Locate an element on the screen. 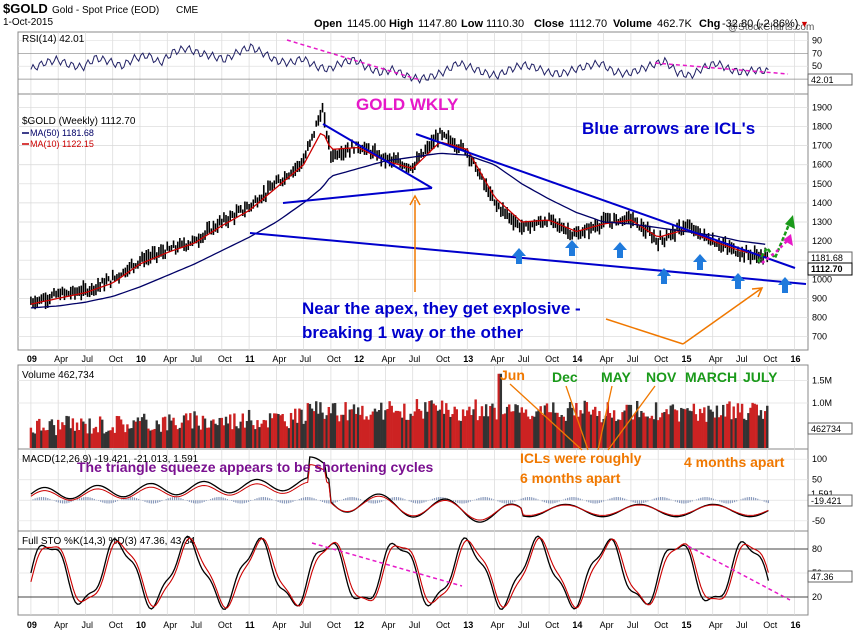 This screenshot has height=638, width=854. high-value: 1147.80 is located at coordinates (437, 24).